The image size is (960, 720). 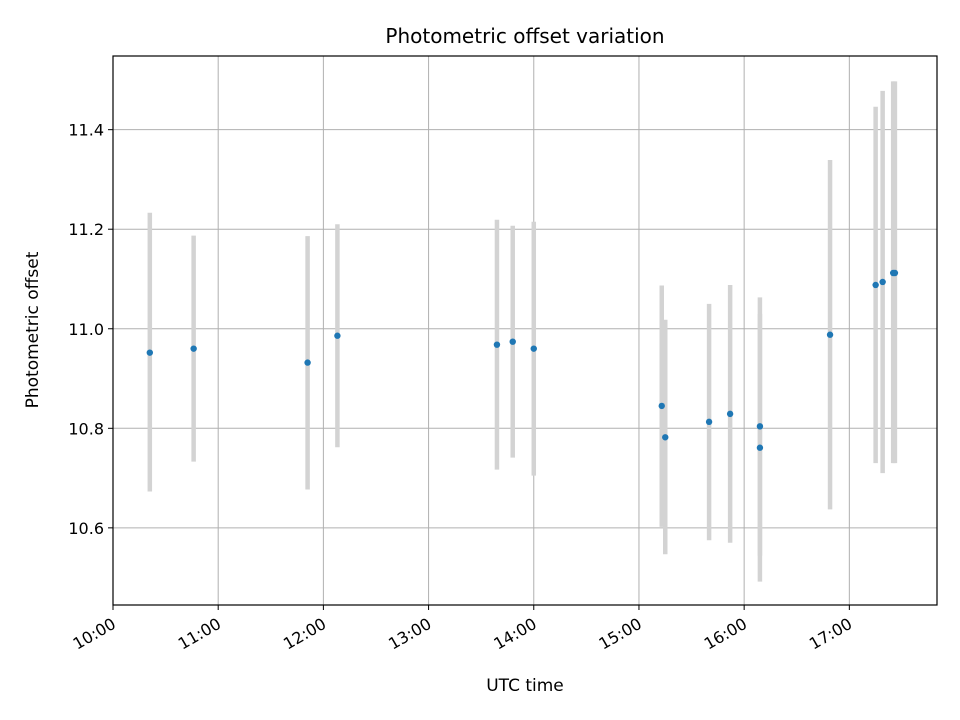 I want to click on y-axis-ticks: 10.6 10.8 11.0 11.2 11.4, so click(x=90, y=329).